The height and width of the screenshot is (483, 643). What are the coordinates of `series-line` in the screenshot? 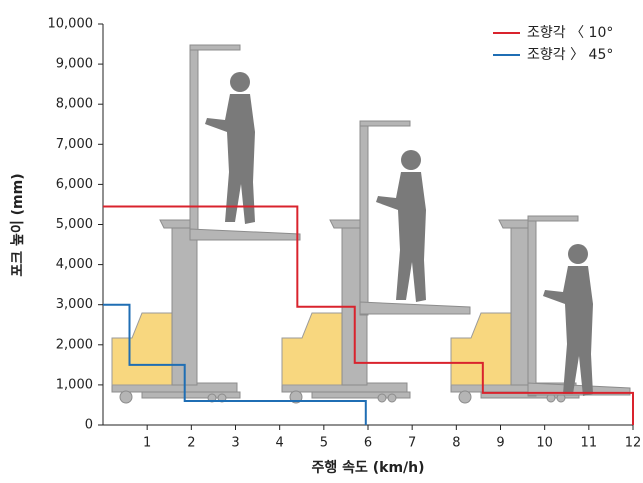 It's located at (235, 364).